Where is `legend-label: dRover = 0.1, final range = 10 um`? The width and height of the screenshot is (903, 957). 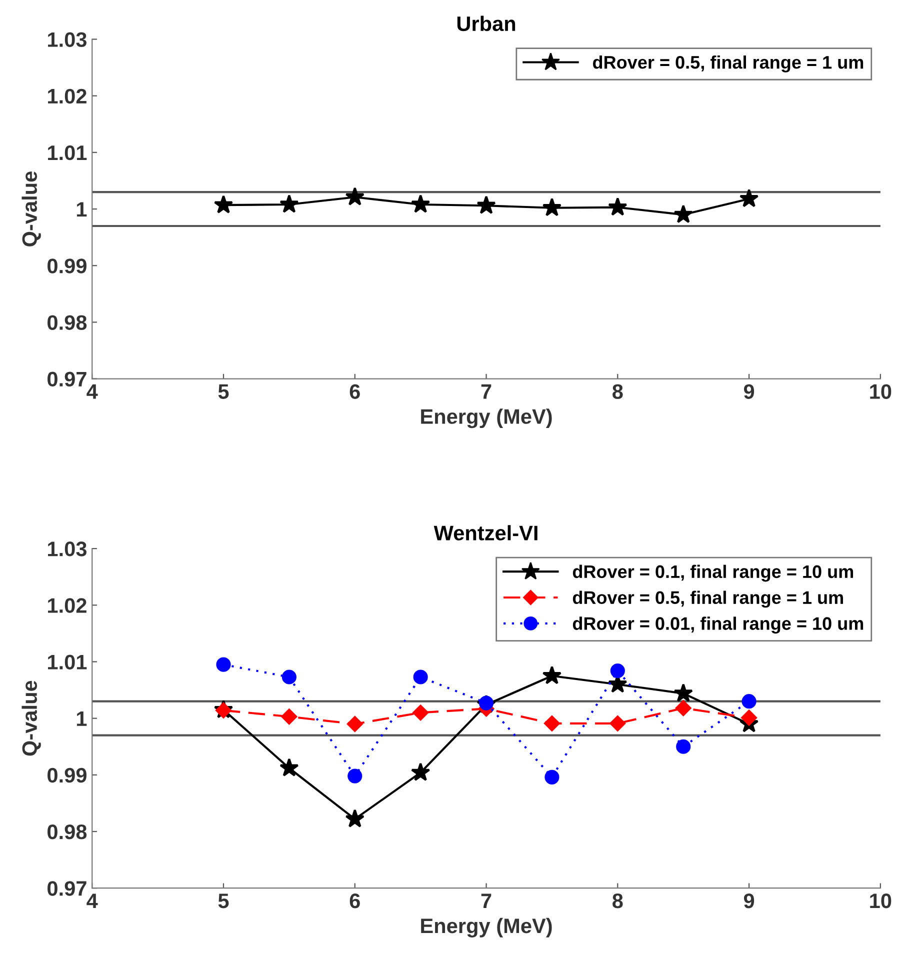 legend-label: dRover = 0.1, final range = 10 um is located at coordinates (713, 573).